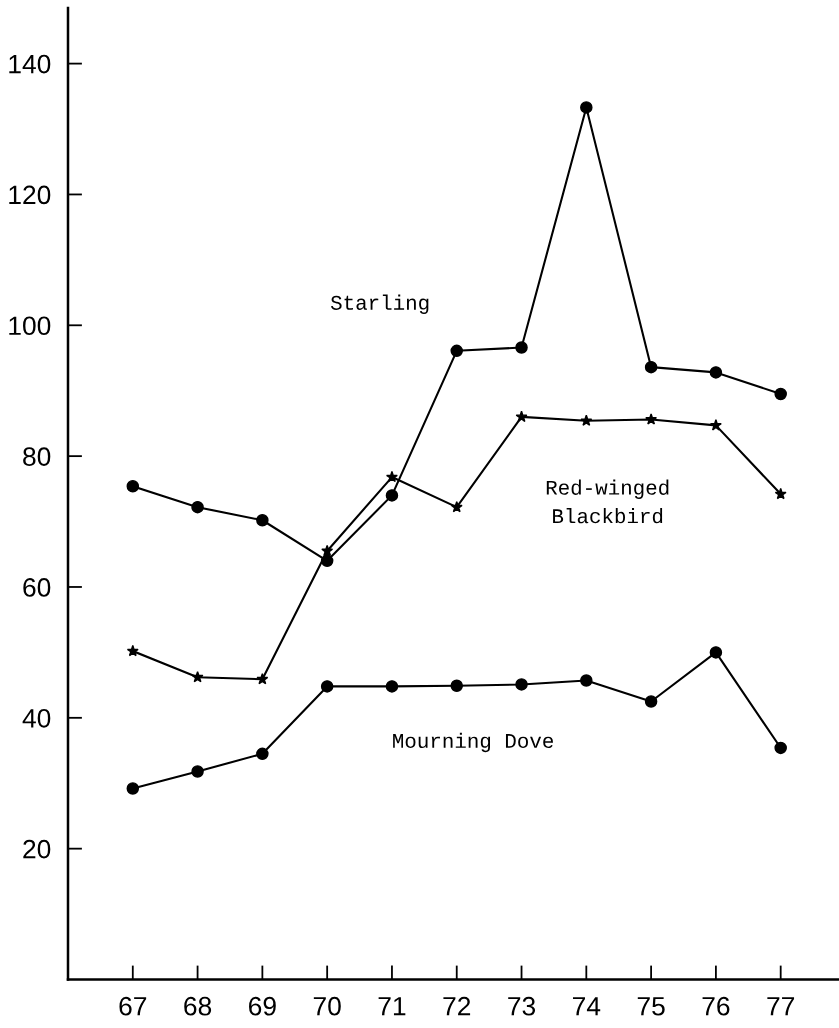  Describe the element at coordinates (30, 326) in the screenshot. I see `y-tick-label: 100` at that location.